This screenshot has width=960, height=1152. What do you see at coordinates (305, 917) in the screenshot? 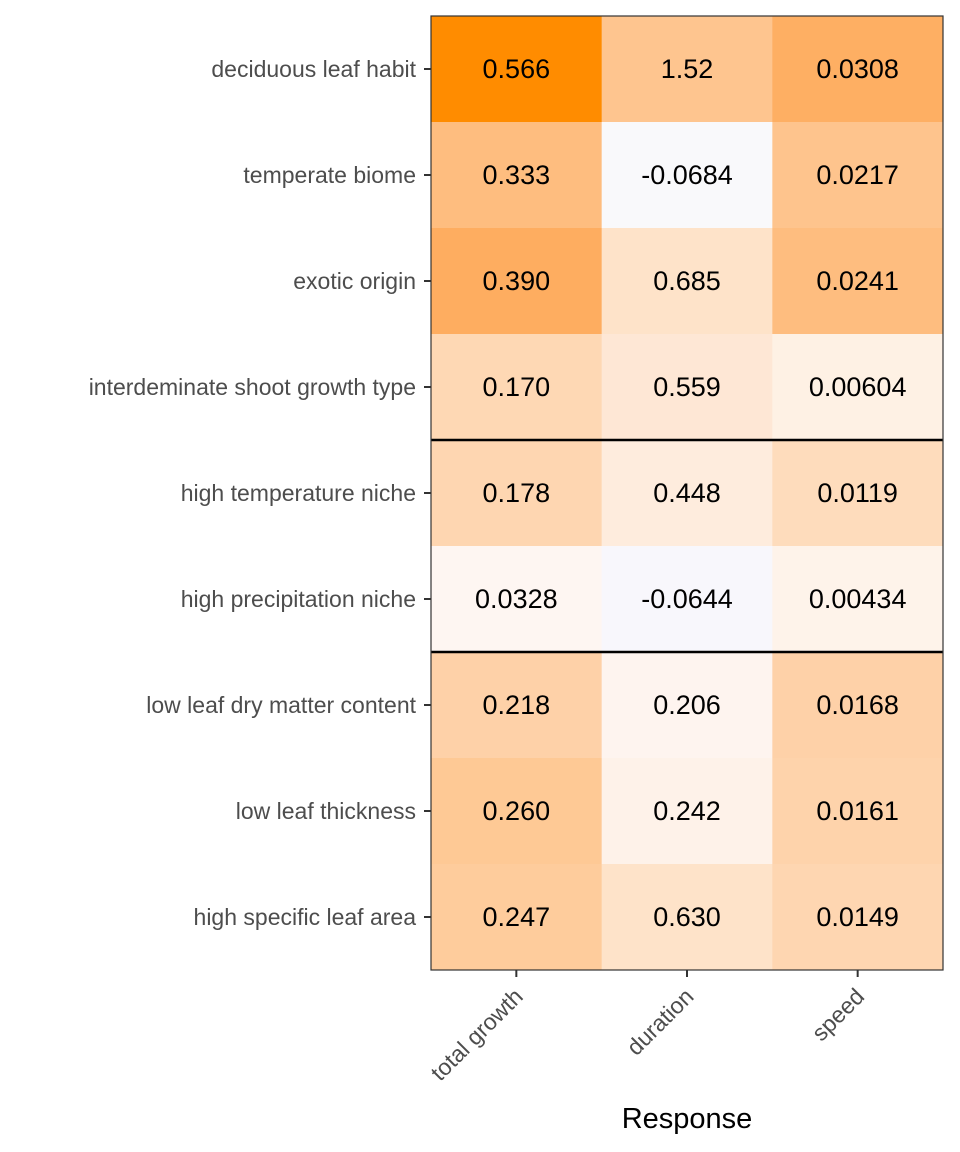
I see `y-tick-label-high-specific-leaf-area: high specific leaf area` at bounding box center [305, 917].